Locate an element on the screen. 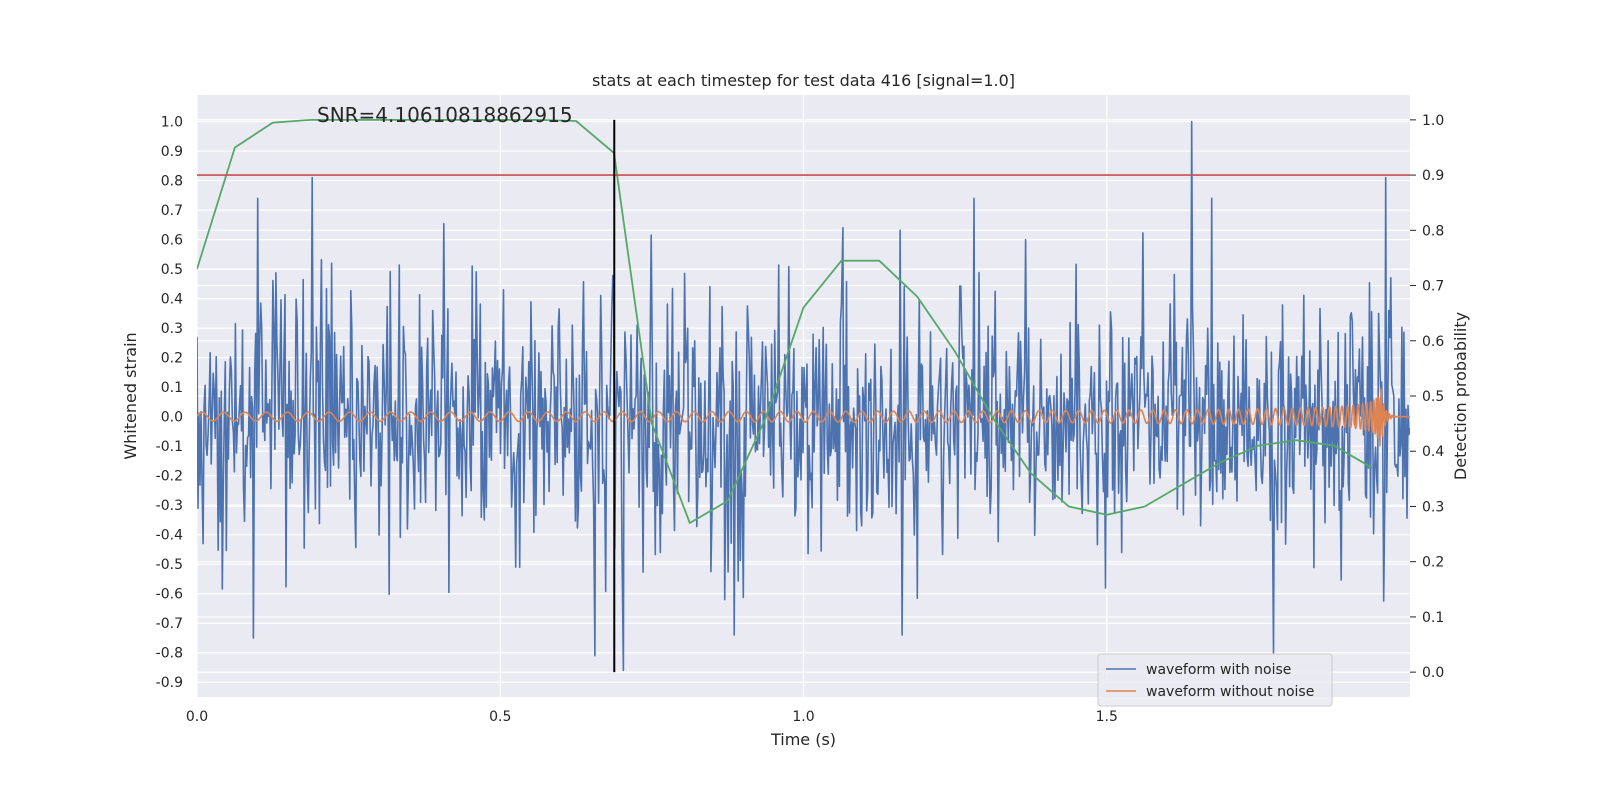 The image size is (1600, 800). y-right-tick-label: 0.8 is located at coordinates (1433, 231).